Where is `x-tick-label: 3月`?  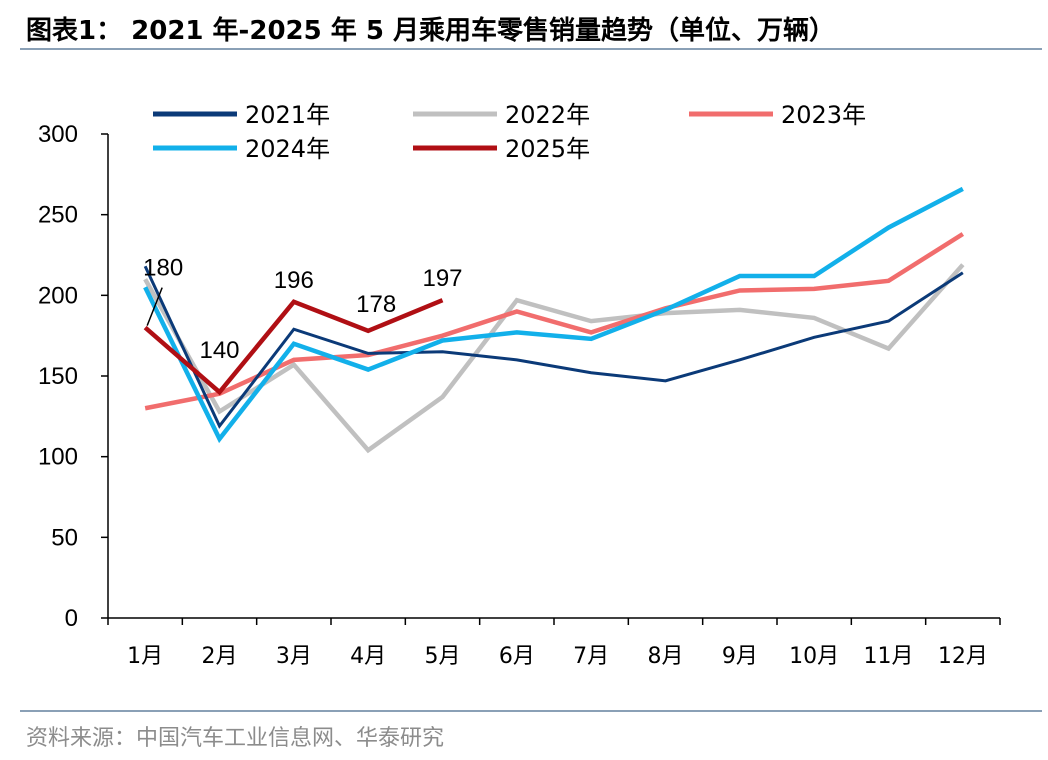
x-tick-label: 3月 is located at coordinates (294, 656).